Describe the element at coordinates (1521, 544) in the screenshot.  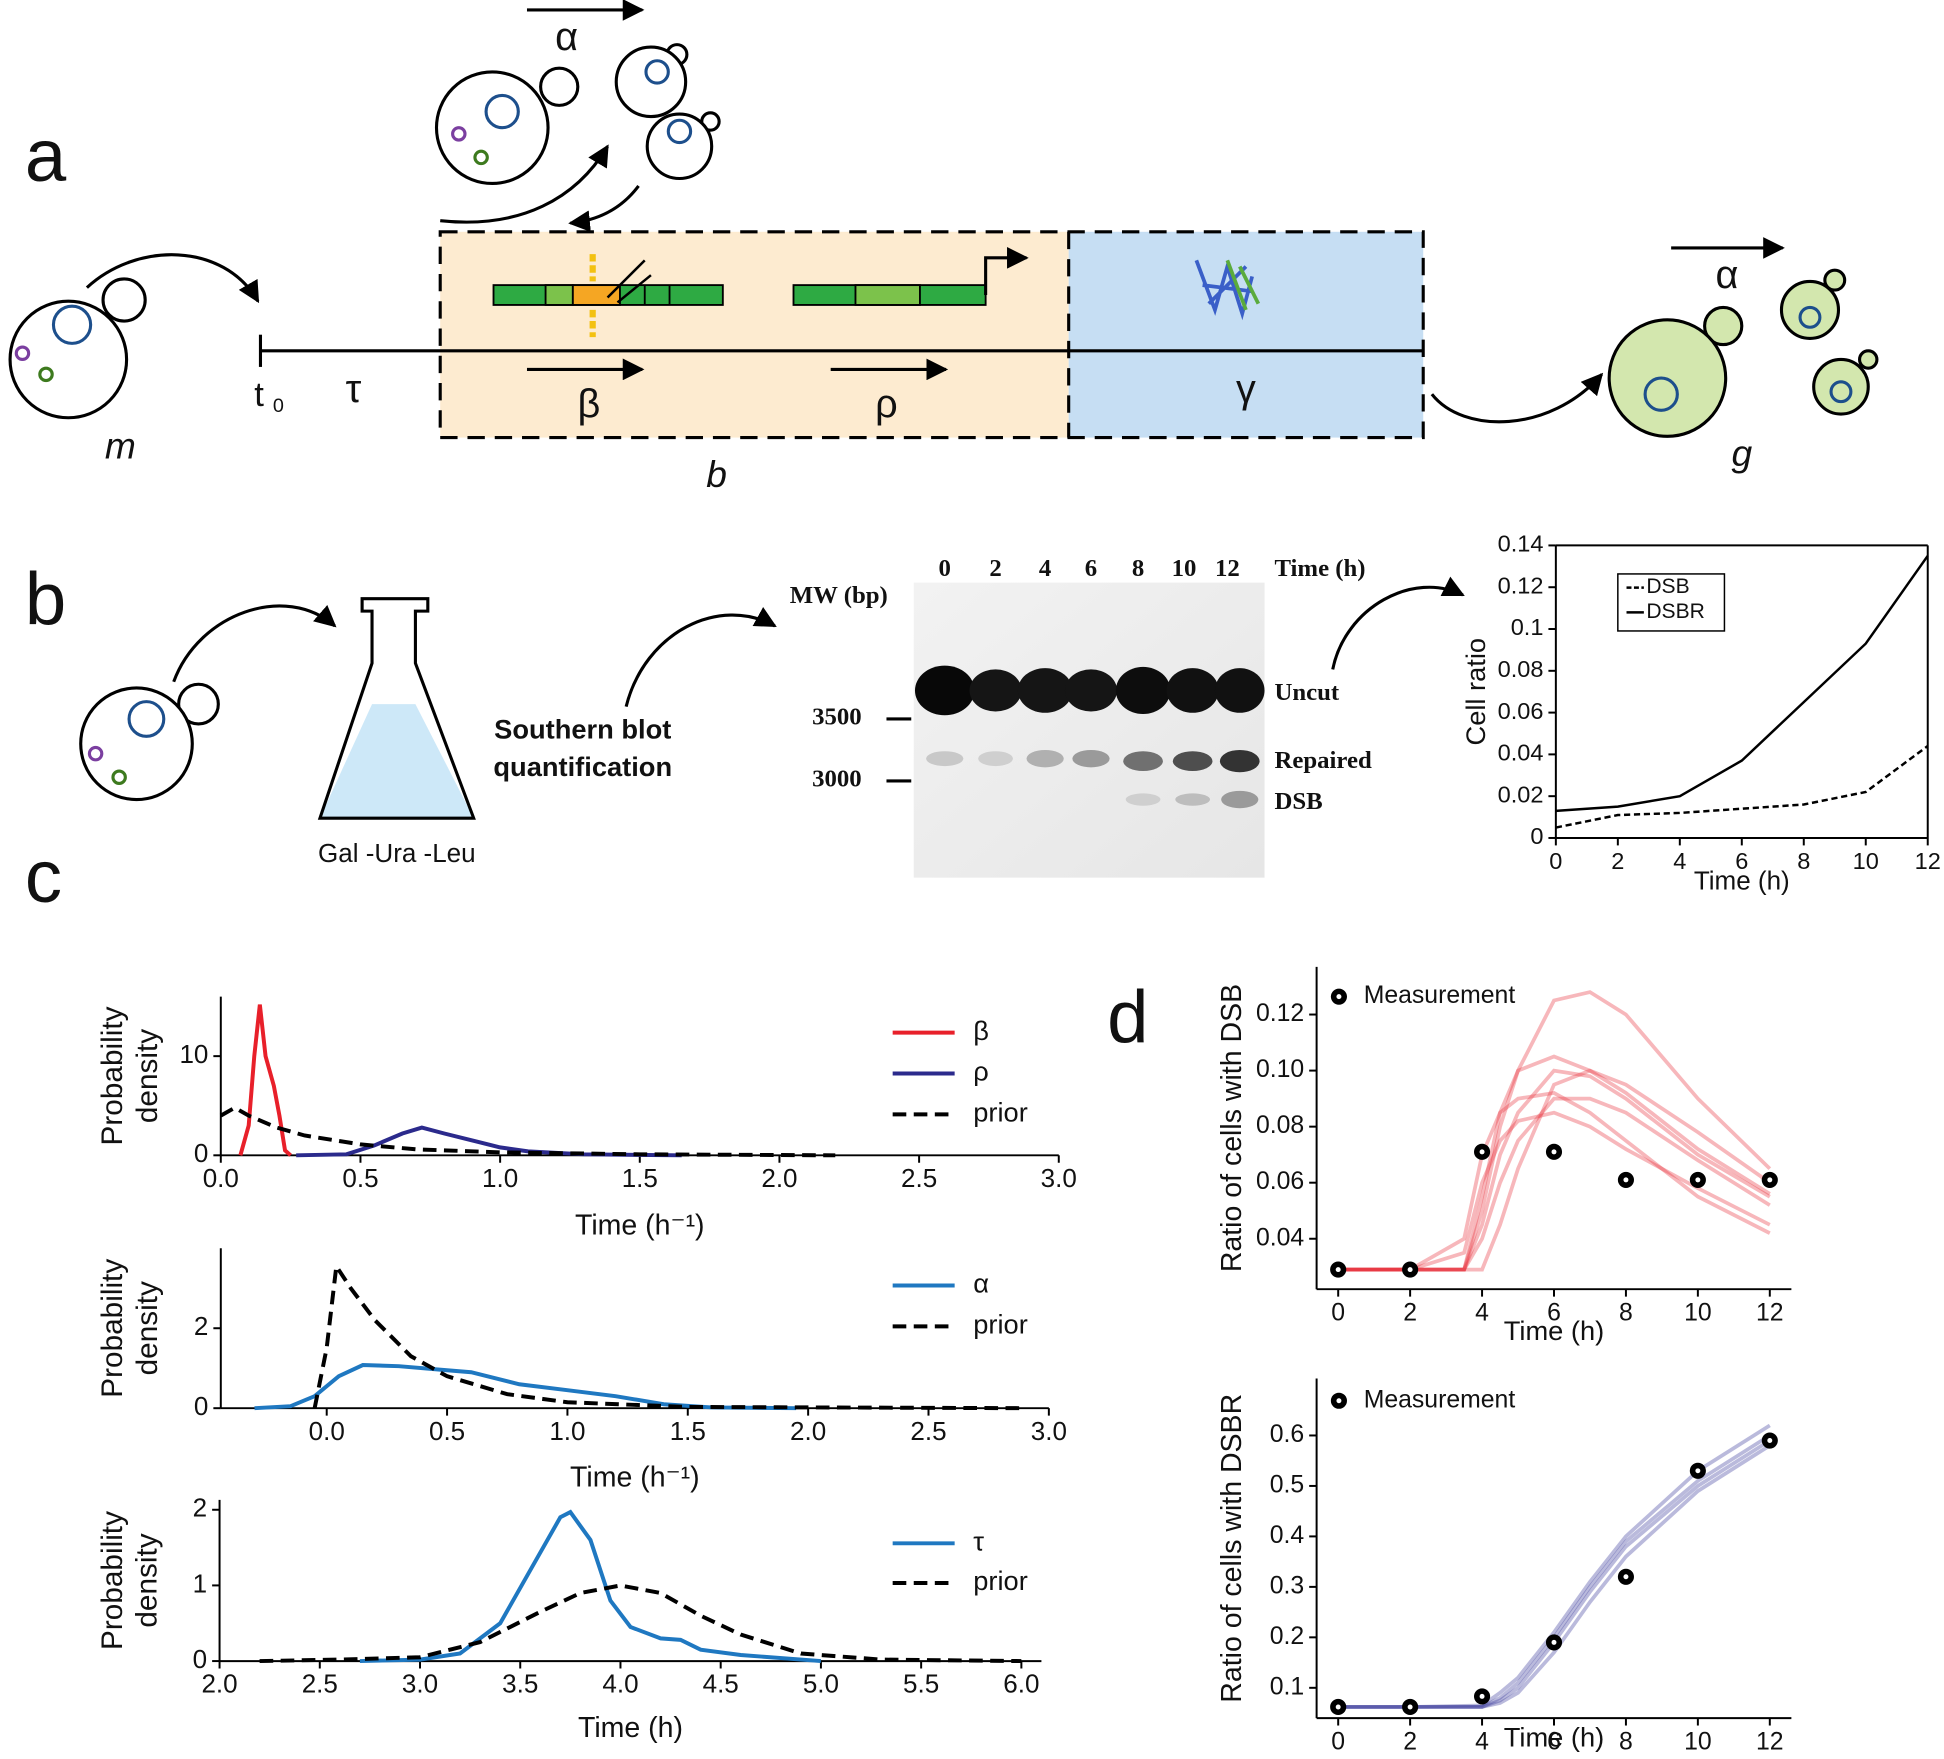
I see `y-tick-label: 0.14` at that location.